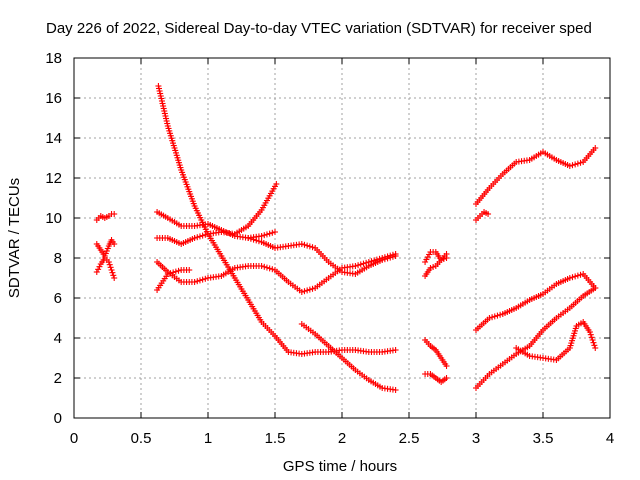 This screenshot has width=640, height=480. Describe the element at coordinates (342, 438) in the screenshot. I see `x-tick-label: 2` at that location.